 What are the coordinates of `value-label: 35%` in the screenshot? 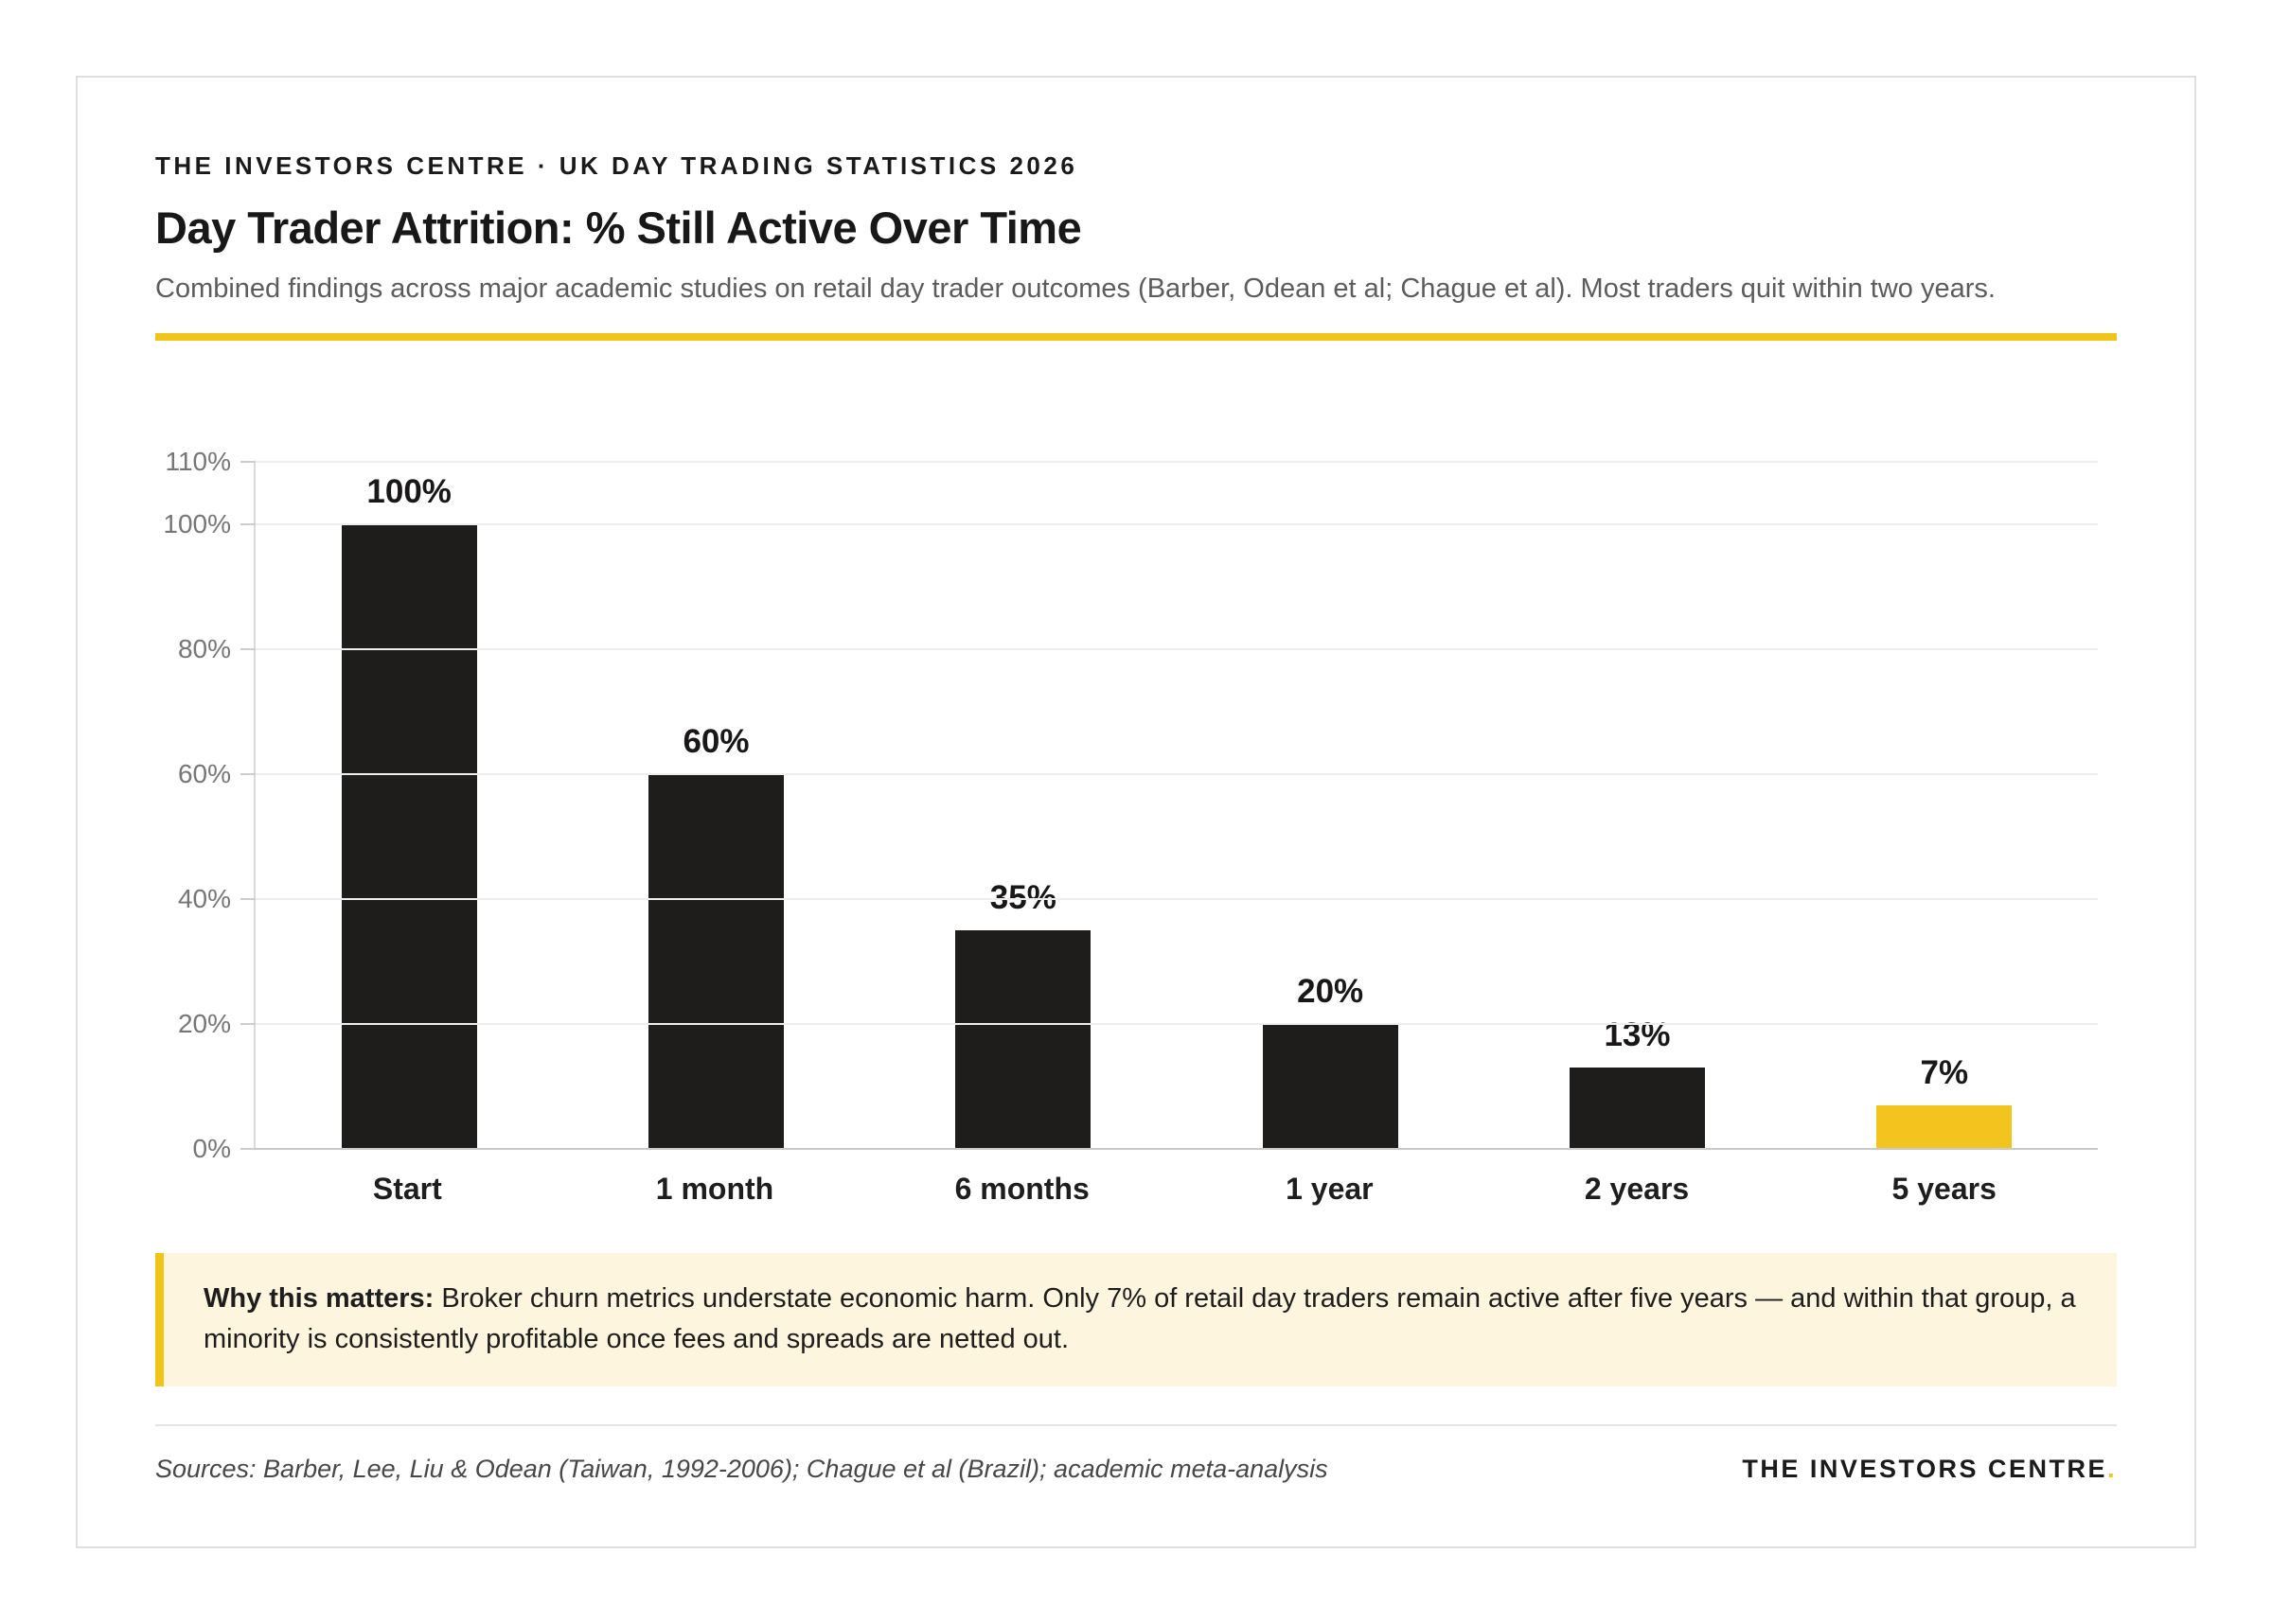 It's located at (1022, 897).